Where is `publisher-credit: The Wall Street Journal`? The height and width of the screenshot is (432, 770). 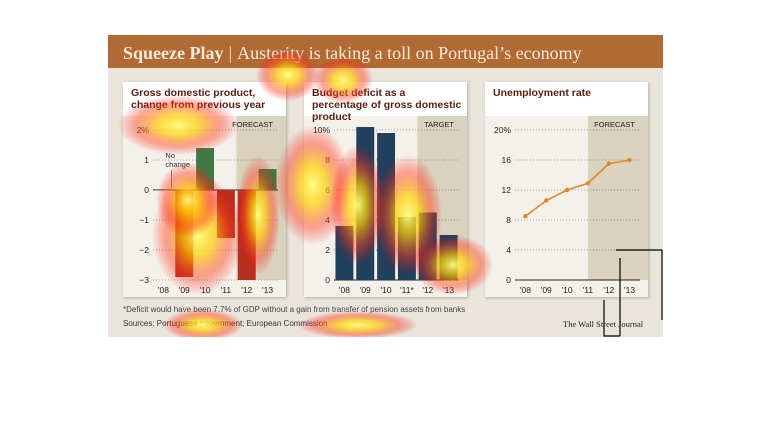 publisher-credit: The Wall Street Journal is located at coordinates (603, 324).